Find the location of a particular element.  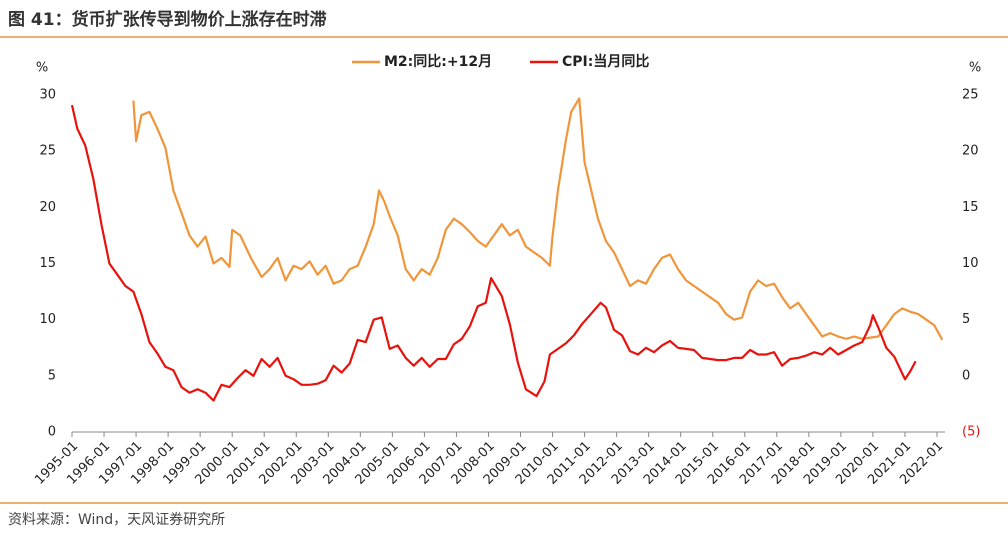

y-tick-label: 5 is located at coordinates (52, 375).